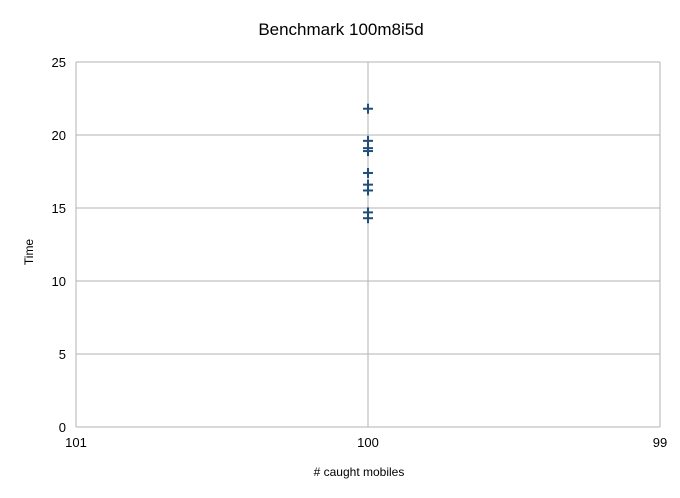 The height and width of the screenshot is (498, 680). I want to click on x-tick-label: 100, so click(368, 442).